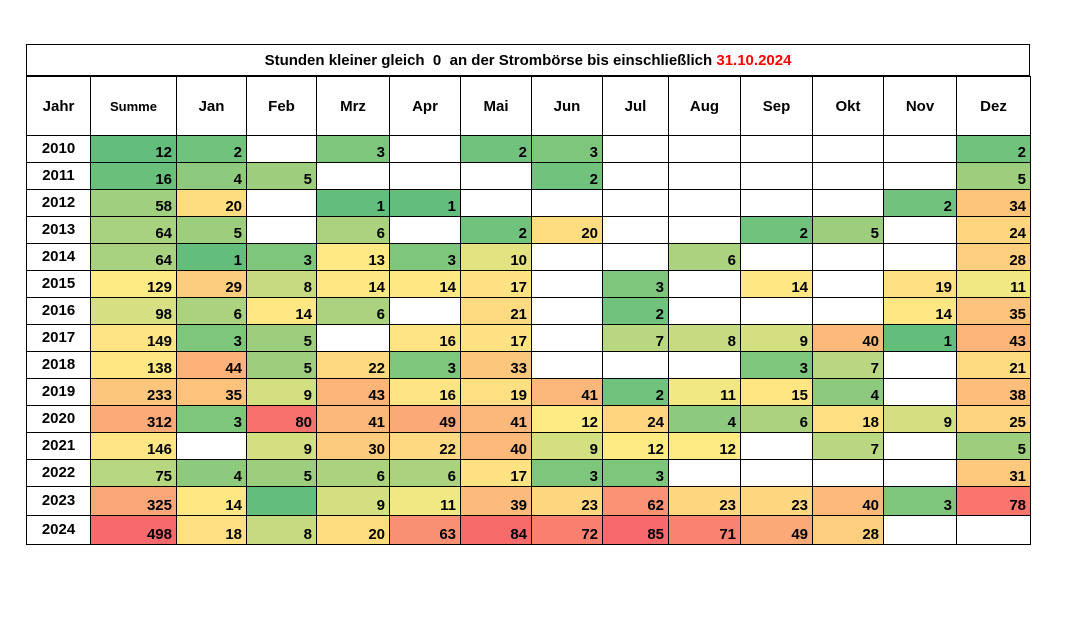 This screenshot has width=1074, height=620. Describe the element at coordinates (848, 446) in the screenshot. I see `month-cell-okt: 7` at that location.